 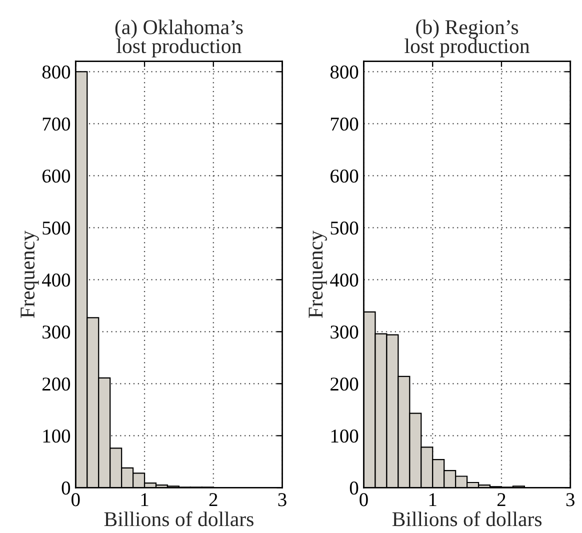 What do you see at coordinates (179, 39) in the screenshot?
I see `chart-title: (a) Oklahoma’s lost production` at bounding box center [179, 39].